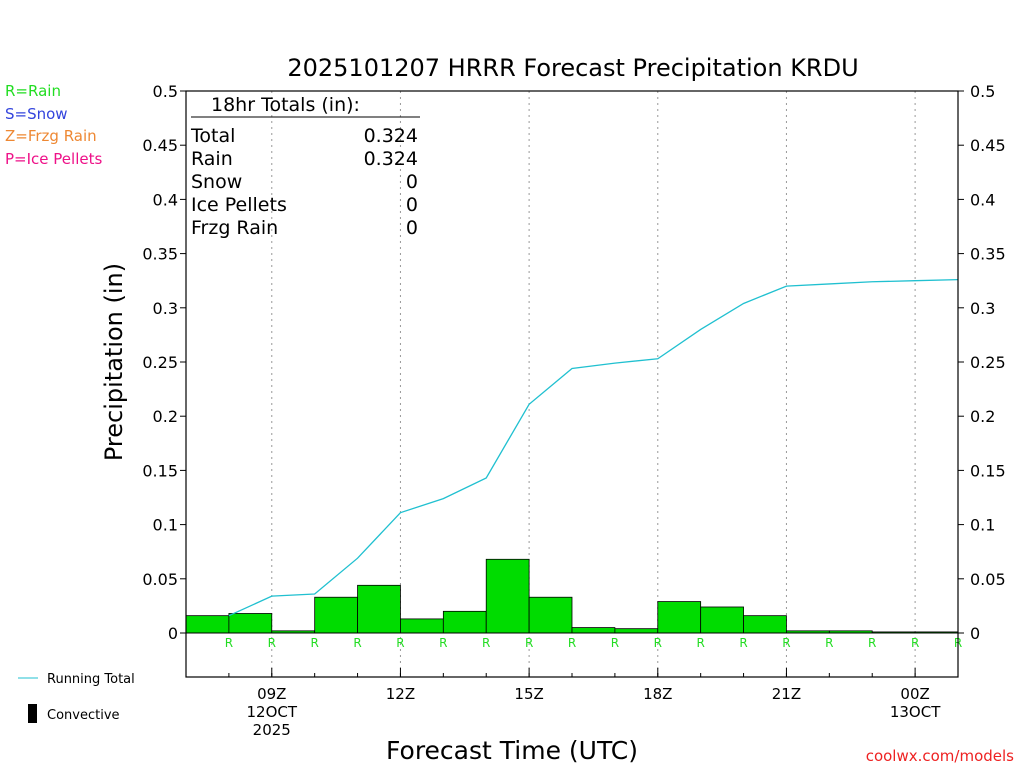 The image size is (1024, 768). I want to click on totals-label: Snow, so click(216, 182).